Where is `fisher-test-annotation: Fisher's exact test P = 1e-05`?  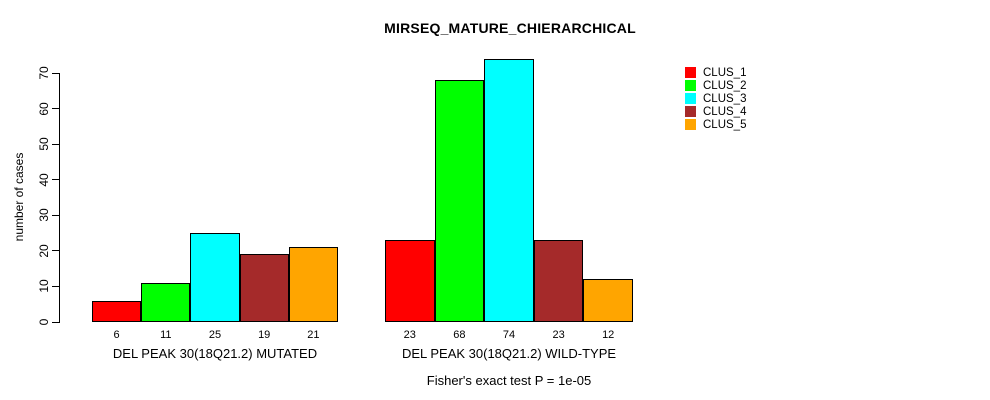
fisher-test-annotation: Fisher's exact test P = 1e-05 is located at coordinates (509, 380).